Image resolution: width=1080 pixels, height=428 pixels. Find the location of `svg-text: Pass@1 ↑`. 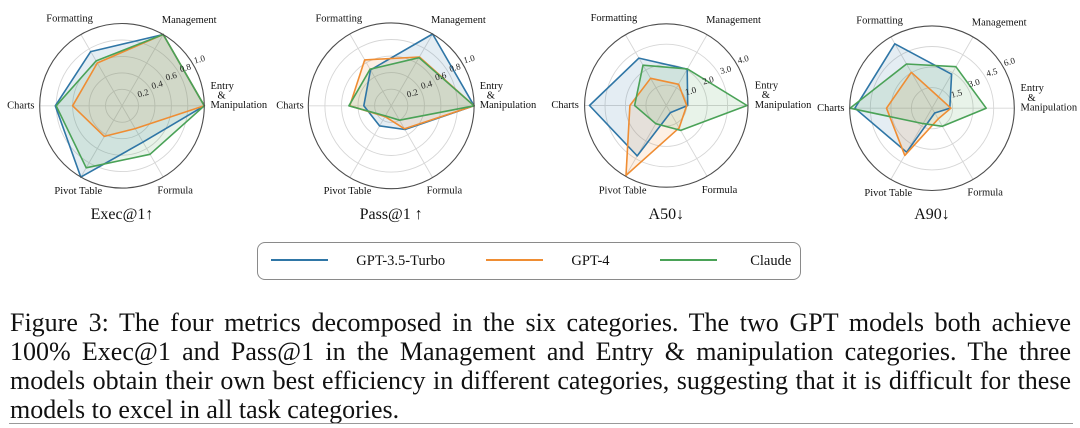

svg-text: Pass@1 ↑ is located at coordinates (391, 214).